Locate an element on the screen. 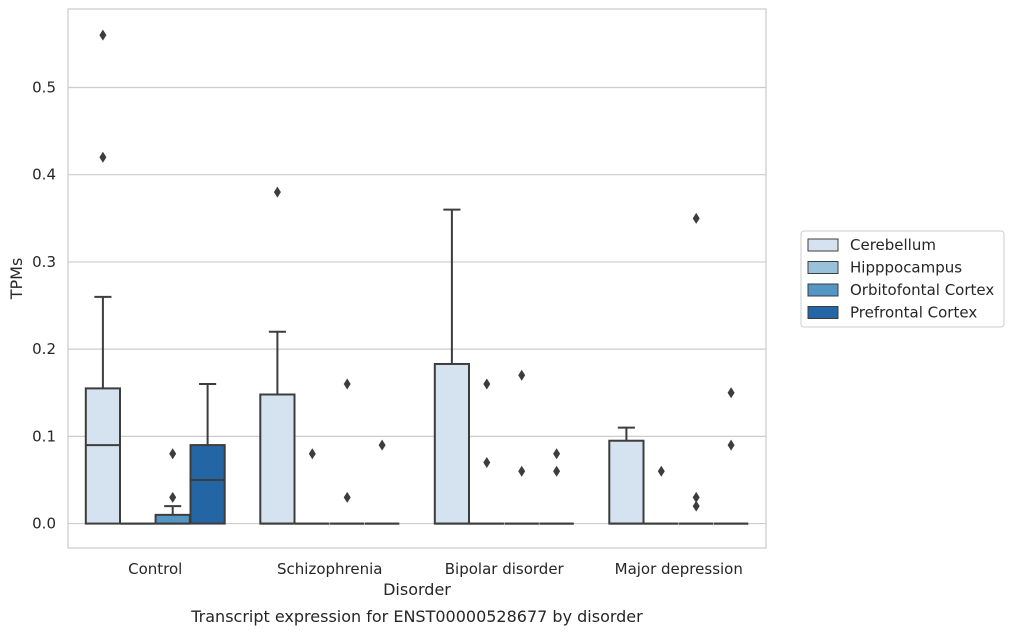 The image size is (1014, 634). y-tick-label: 0.3 is located at coordinates (44, 262).